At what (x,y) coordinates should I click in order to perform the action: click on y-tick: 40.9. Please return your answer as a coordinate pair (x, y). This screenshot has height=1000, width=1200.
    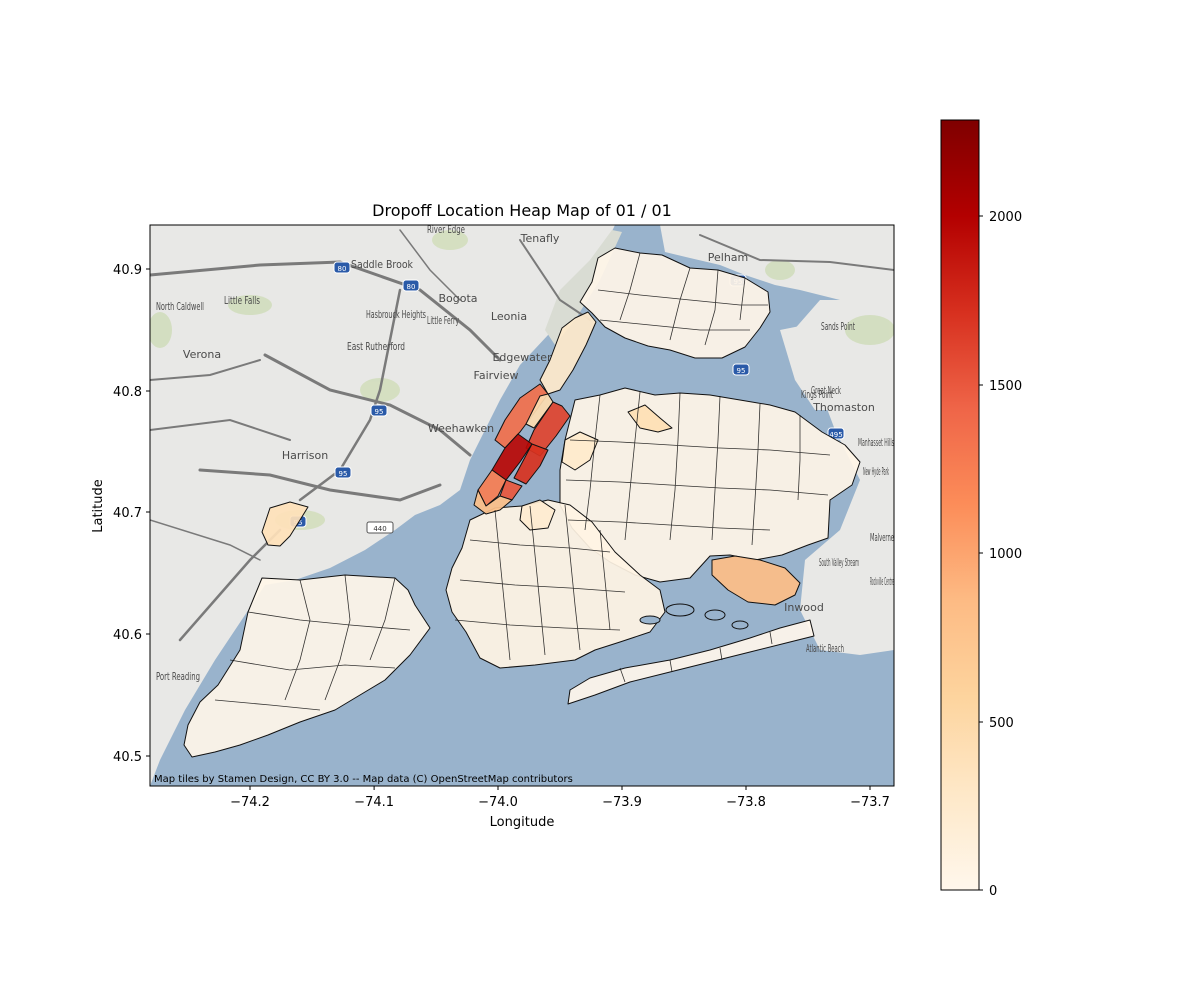
    Looking at the image, I should click on (131, 270).